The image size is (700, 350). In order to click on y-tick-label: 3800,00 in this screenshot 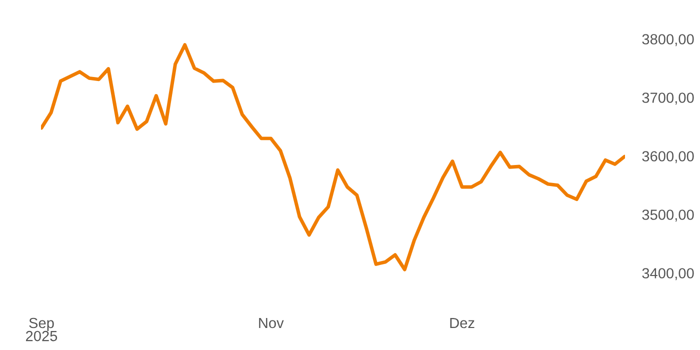, I will do `click(668, 40)`.